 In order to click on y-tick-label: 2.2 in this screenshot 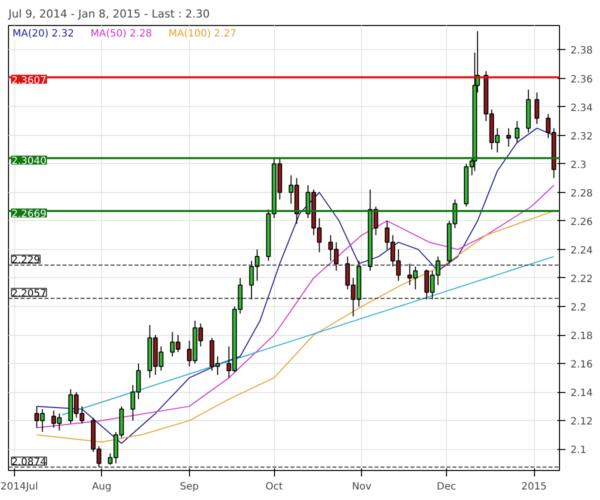, I will do `click(578, 308)`.